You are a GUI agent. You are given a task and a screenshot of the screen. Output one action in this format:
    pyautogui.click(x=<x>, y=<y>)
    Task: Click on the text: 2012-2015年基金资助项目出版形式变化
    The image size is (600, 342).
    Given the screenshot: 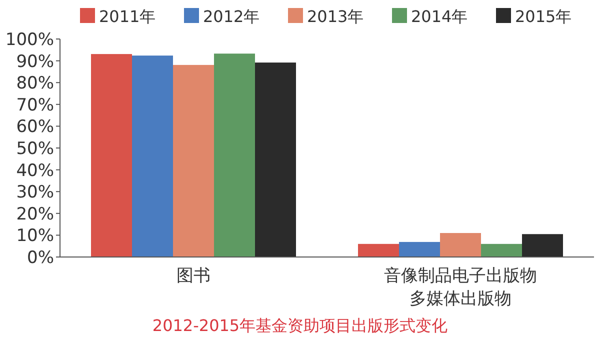 What is the action you would take?
    pyautogui.click(x=300, y=325)
    